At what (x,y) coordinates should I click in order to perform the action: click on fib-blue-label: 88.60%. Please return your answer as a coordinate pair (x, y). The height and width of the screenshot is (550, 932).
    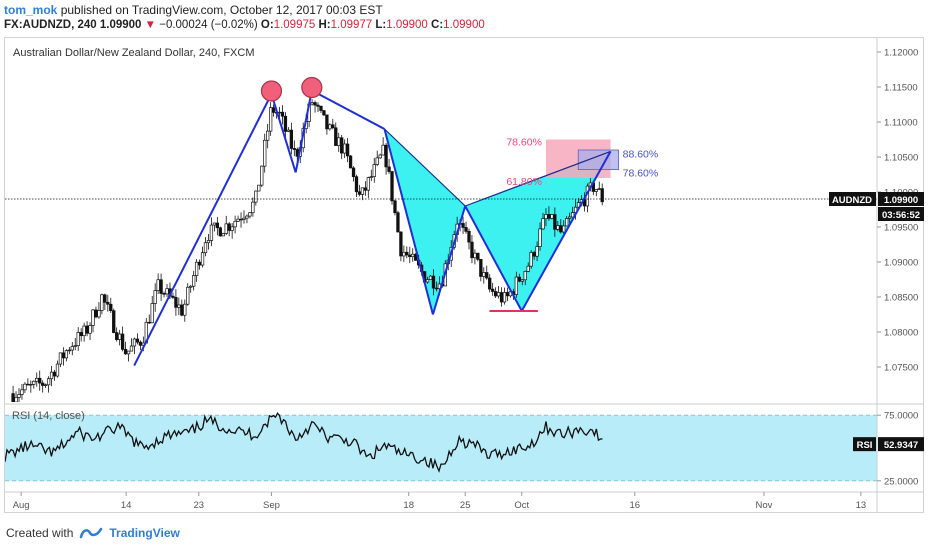
    Looking at the image, I should click on (641, 155).